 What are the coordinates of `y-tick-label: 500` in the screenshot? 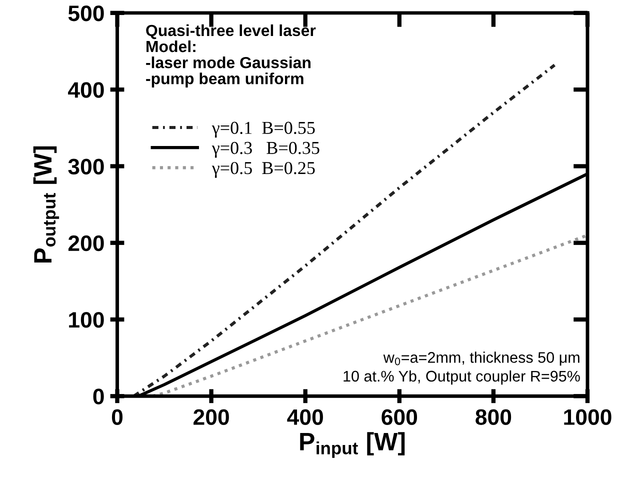 It's located at (86, 13).